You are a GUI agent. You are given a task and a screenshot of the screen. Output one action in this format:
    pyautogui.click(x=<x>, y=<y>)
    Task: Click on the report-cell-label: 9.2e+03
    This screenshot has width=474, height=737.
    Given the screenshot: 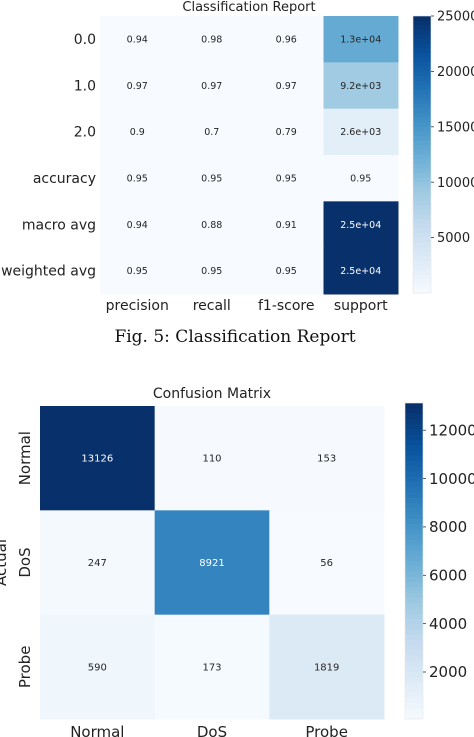 What is the action you would take?
    pyautogui.click(x=360, y=86)
    